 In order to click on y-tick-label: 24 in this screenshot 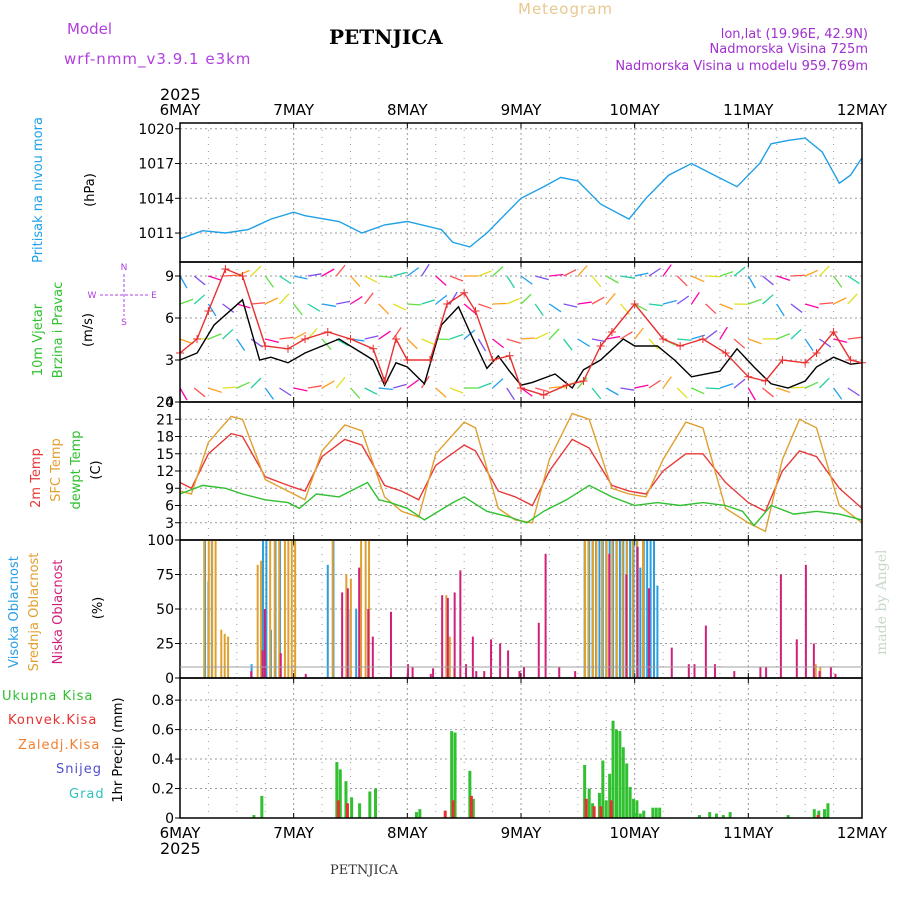, I will do `click(165, 403)`.